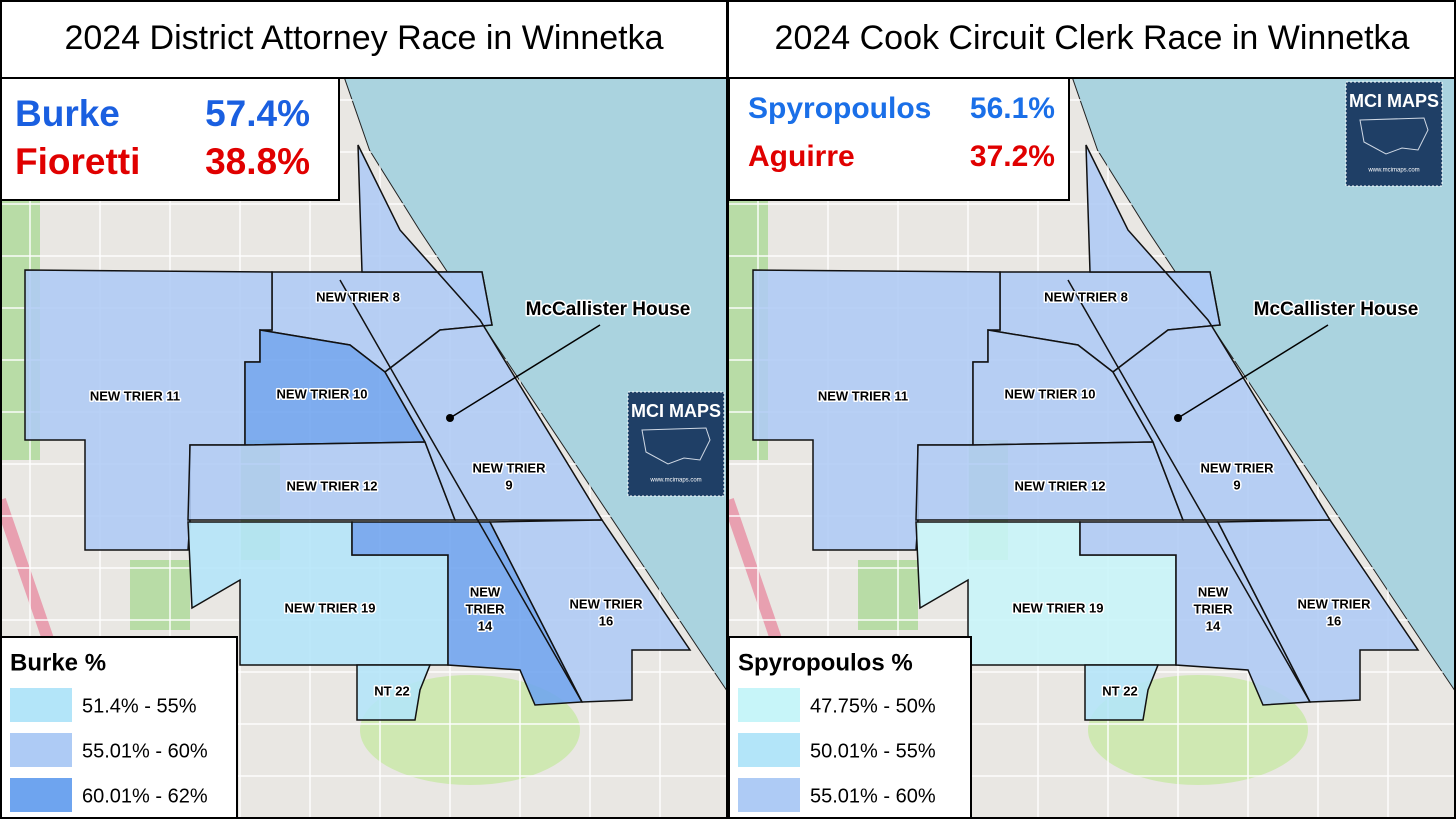  Describe the element at coordinates (1012, 156) in the screenshot. I see `candidate-share: 37.2%` at that location.